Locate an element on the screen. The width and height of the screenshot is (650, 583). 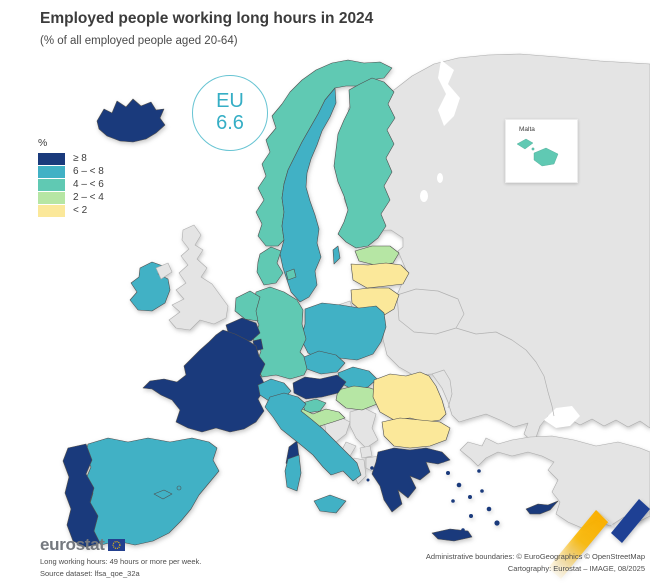
border-moldova is located at coordinates (442, 389).